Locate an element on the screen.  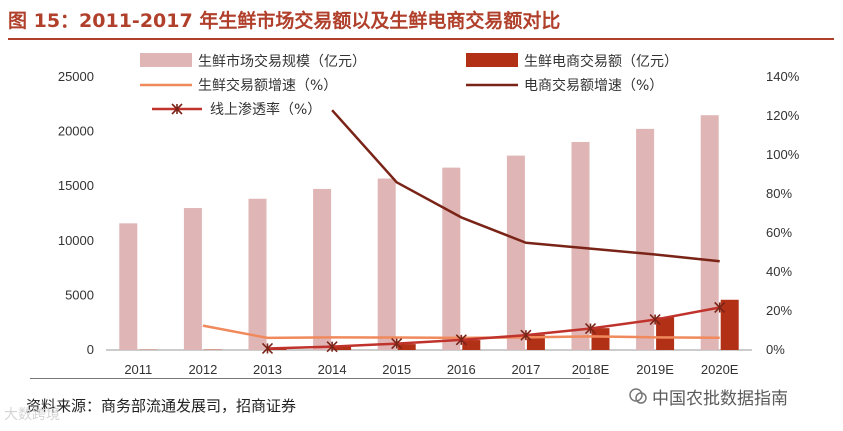
legend-penetration-marker is located at coordinates (177, 109).